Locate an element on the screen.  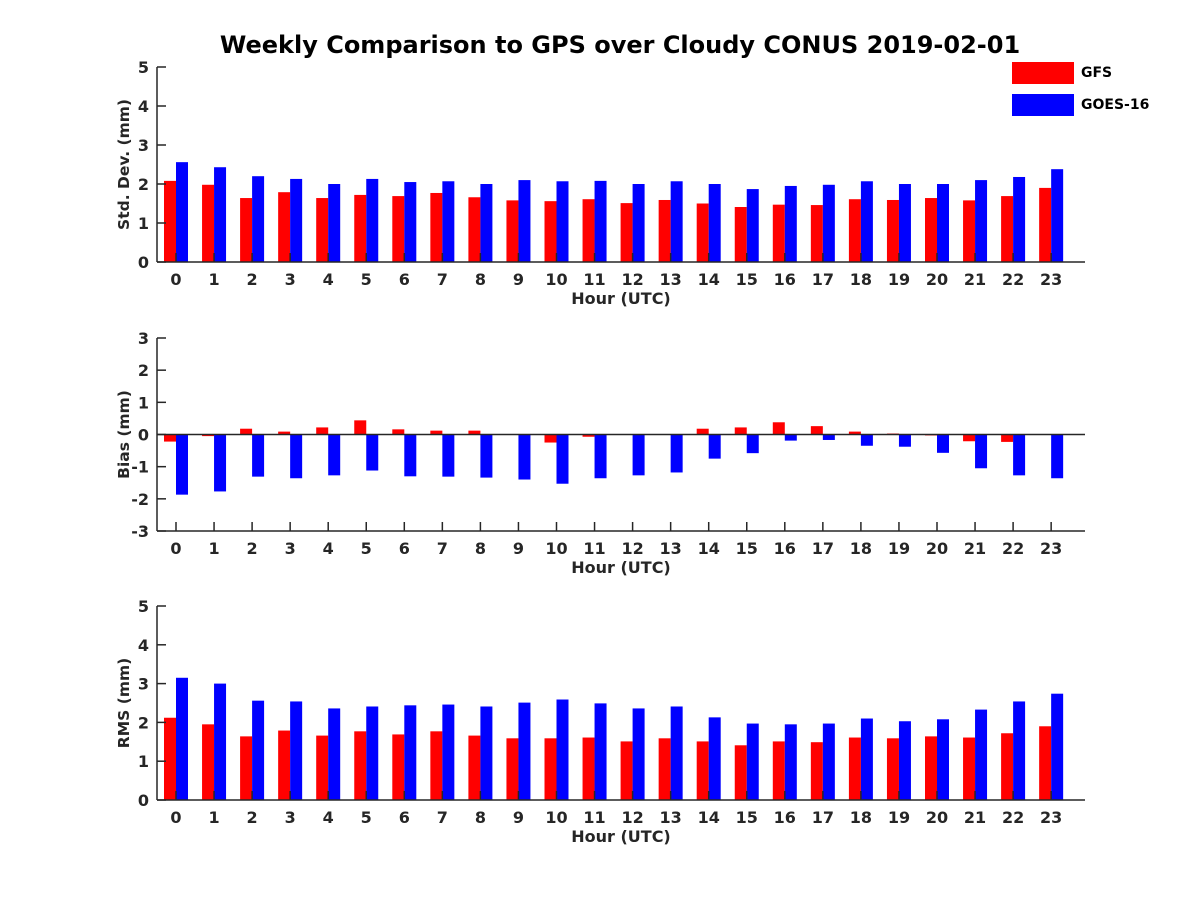
panel-3-x-tick-label-21: 21 is located at coordinates (975, 817).